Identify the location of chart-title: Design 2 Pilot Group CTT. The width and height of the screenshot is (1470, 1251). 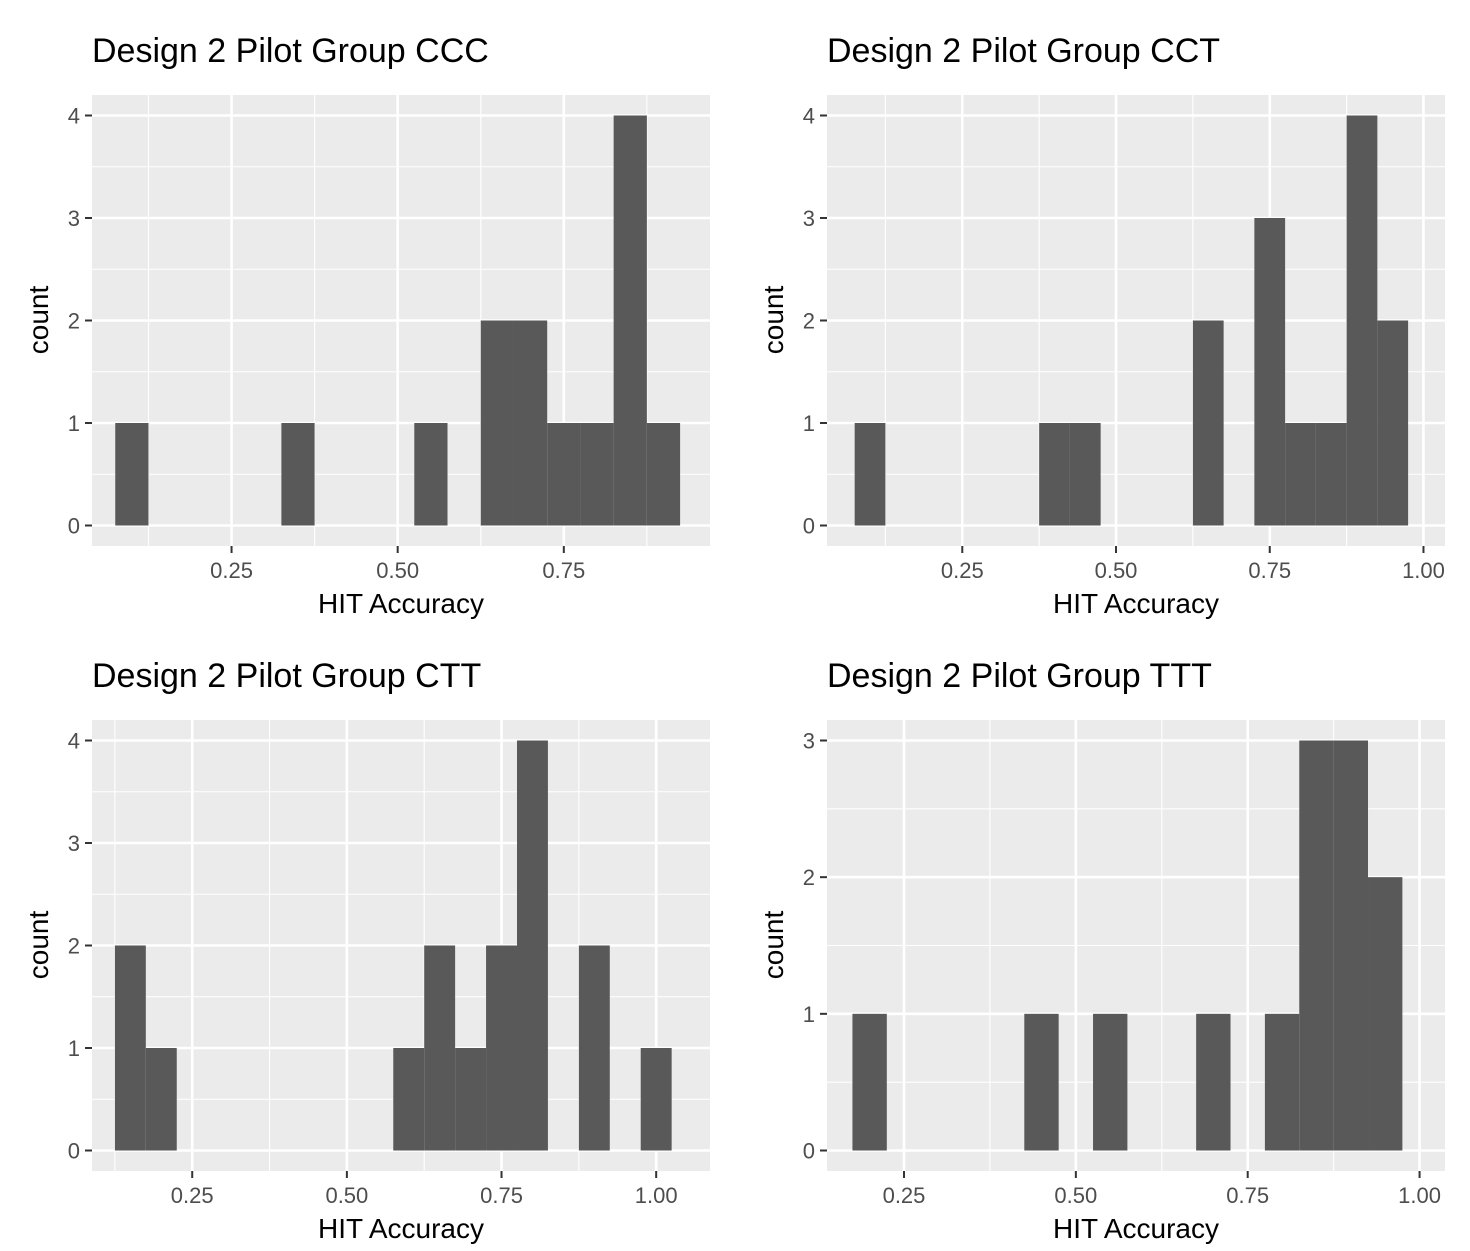
(287, 676).